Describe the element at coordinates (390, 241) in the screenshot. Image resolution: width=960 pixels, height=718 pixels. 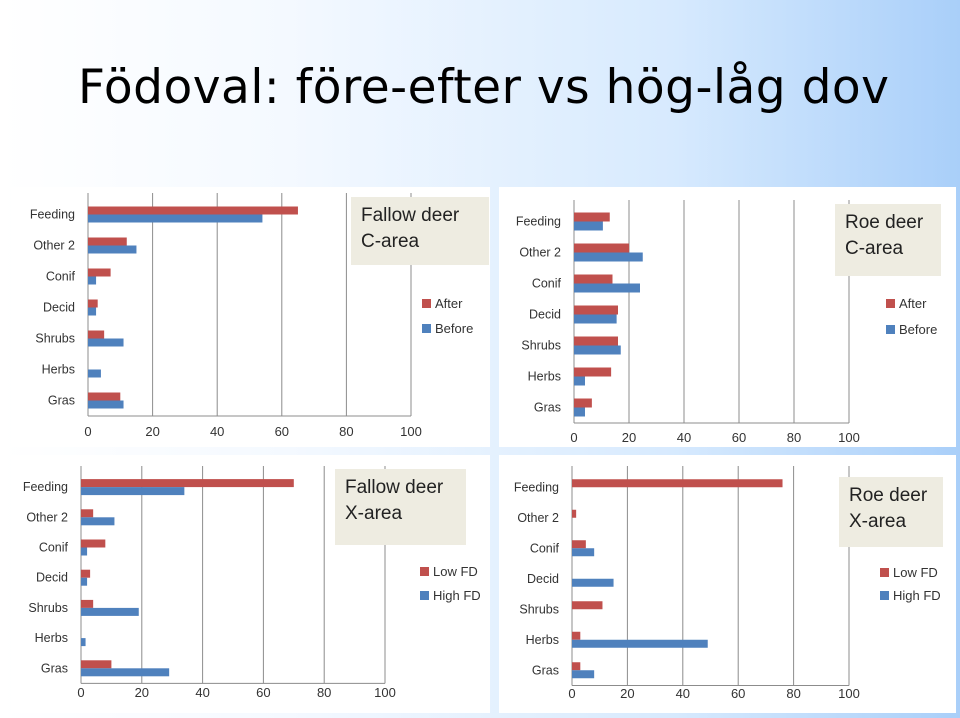
I see `chart-title-line: C-area` at that location.